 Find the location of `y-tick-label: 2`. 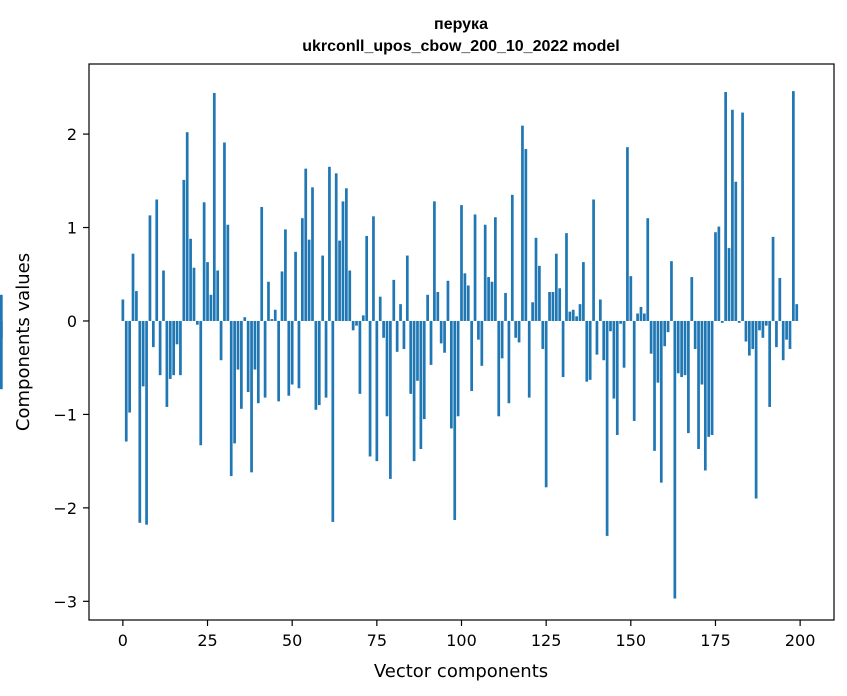

y-tick-label: 2 is located at coordinates (72, 134).